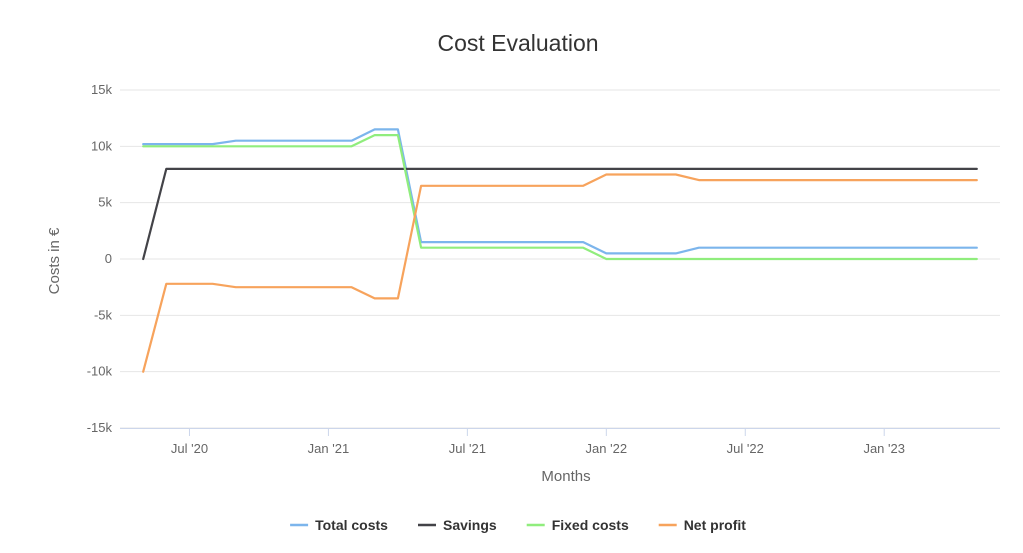 The width and height of the screenshot is (1023, 553). I want to click on y-tick-label: 10k, so click(101, 145).